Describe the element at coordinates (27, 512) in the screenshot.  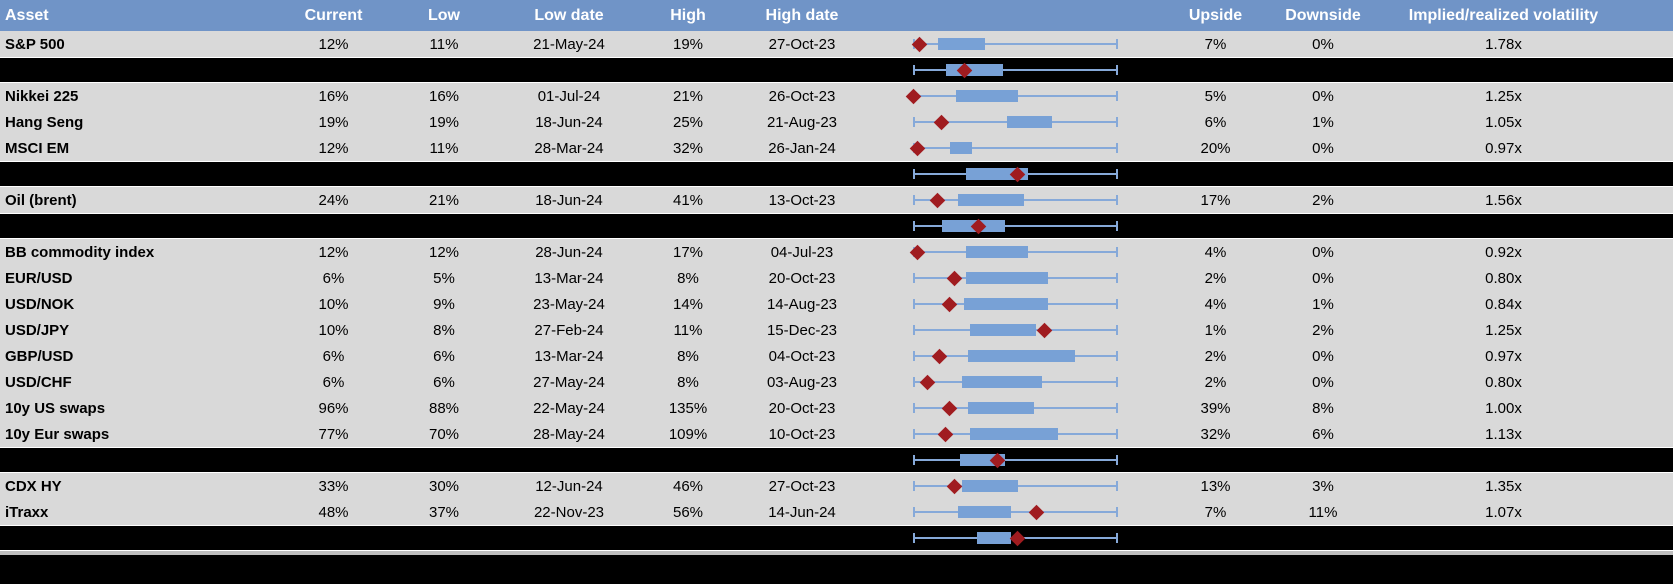
I see `asset-cell: iTraxx` at that location.